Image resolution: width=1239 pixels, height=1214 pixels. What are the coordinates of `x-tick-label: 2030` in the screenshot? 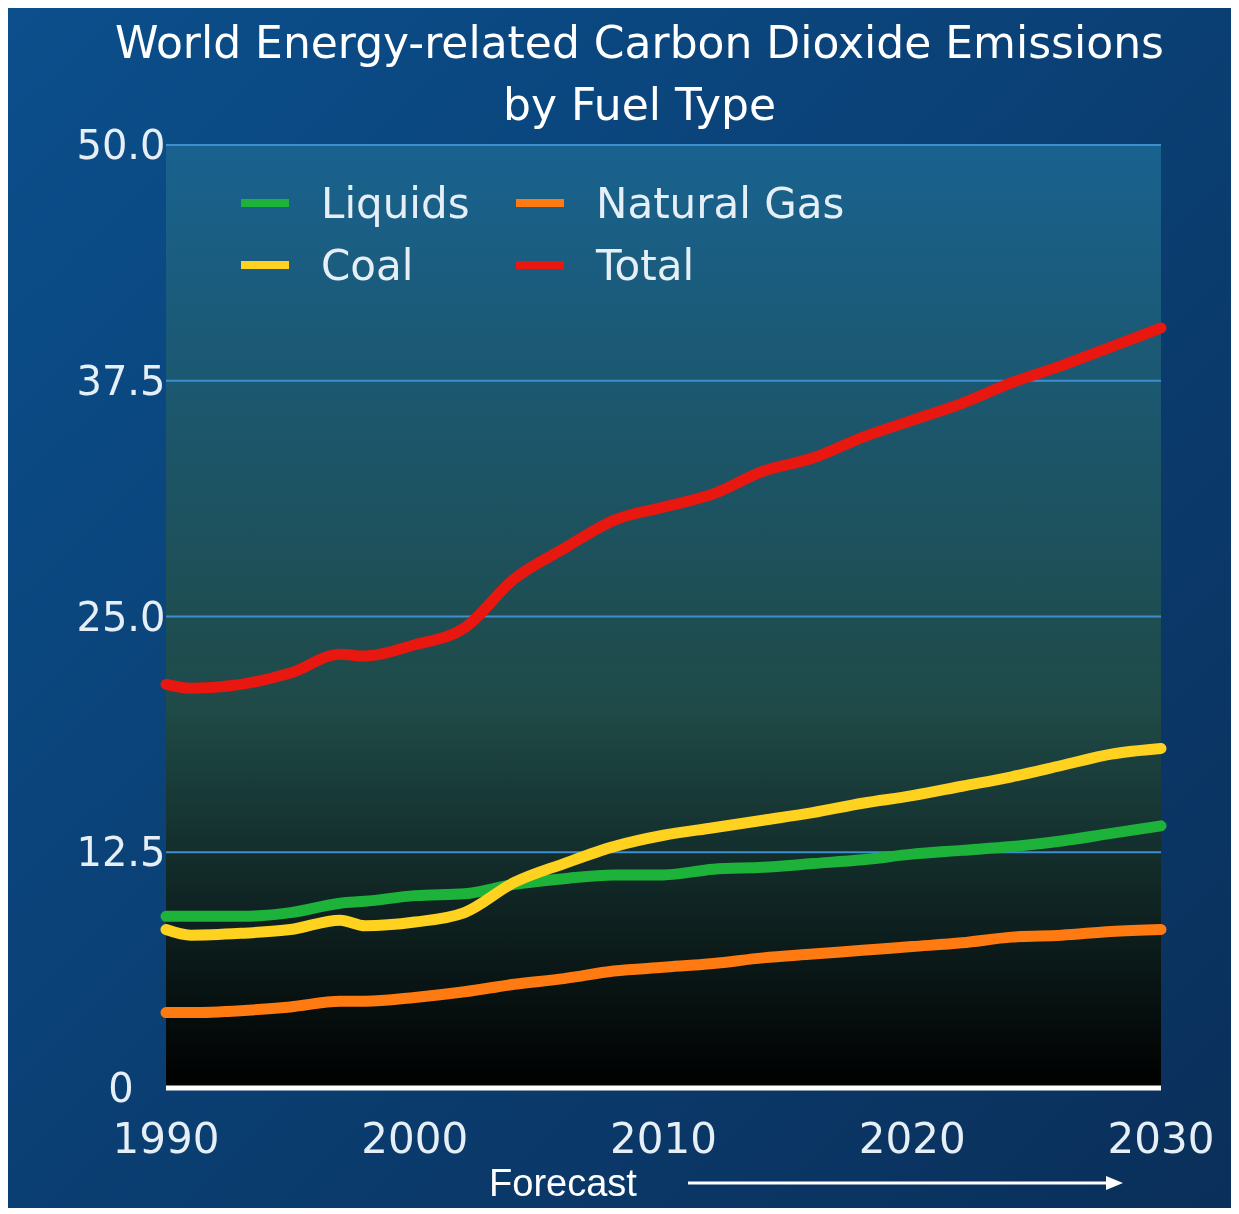 It's located at (1161, 1138).